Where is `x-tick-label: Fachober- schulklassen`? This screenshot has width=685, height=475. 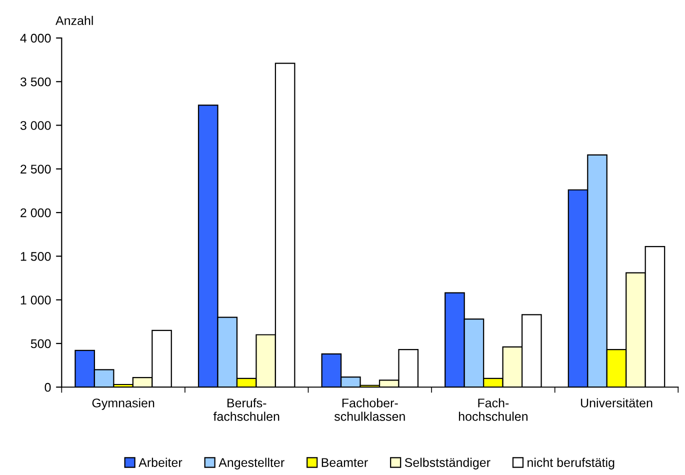 x-tick-label: Fachober- schulklassen is located at coordinates (369, 409).